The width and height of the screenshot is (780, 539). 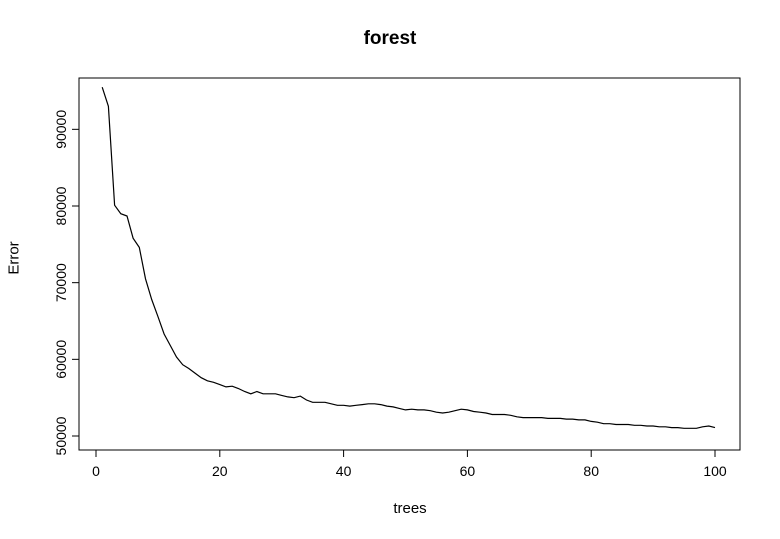 I want to click on y-tick-label: 50000, so click(x=61, y=435).